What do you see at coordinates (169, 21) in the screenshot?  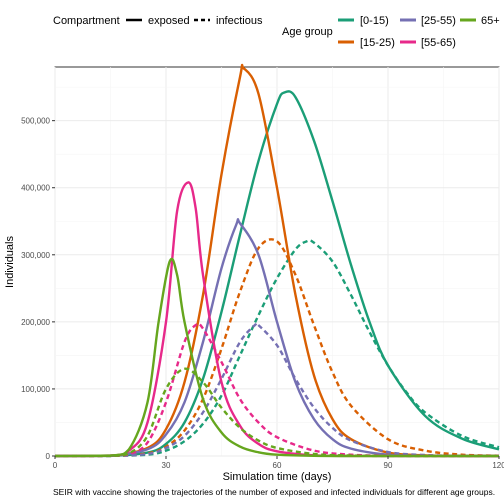 I see `legend-label-exposed: exposed` at bounding box center [169, 21].